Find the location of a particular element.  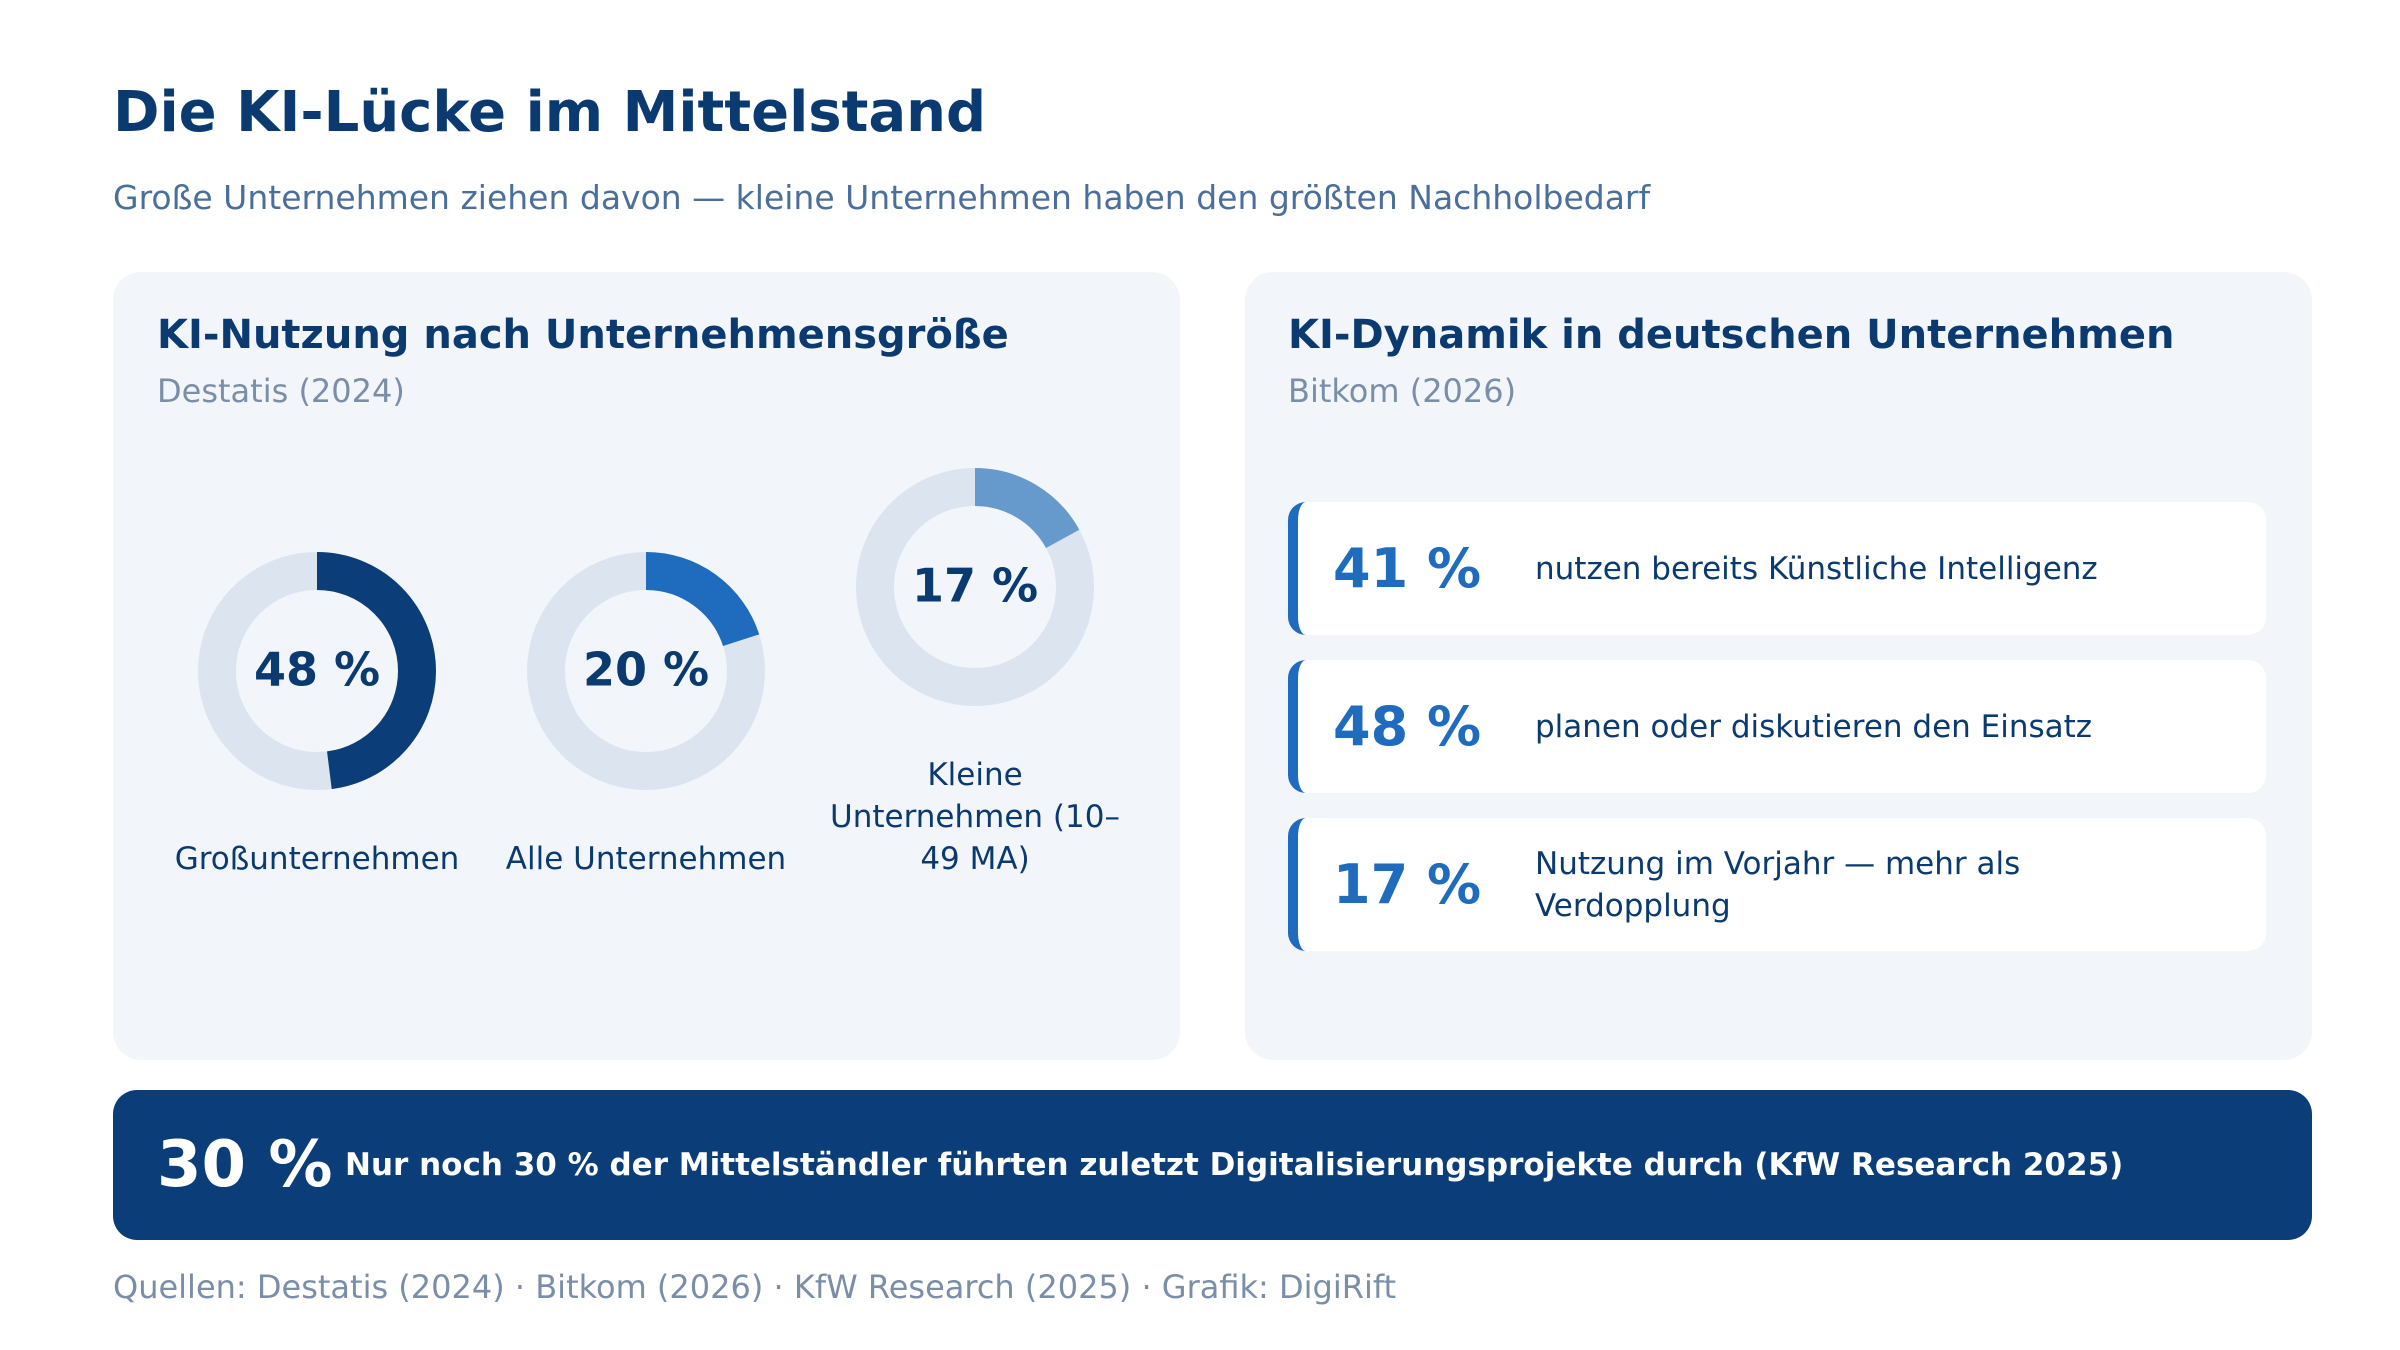

panel-source: Destatis (2024) is located at coordinates (281, 391).